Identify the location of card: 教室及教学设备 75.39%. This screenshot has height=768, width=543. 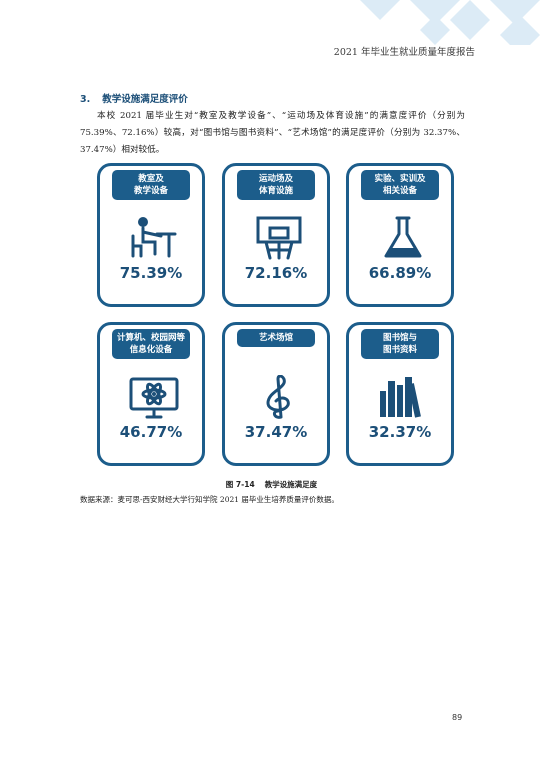
(151, 235).